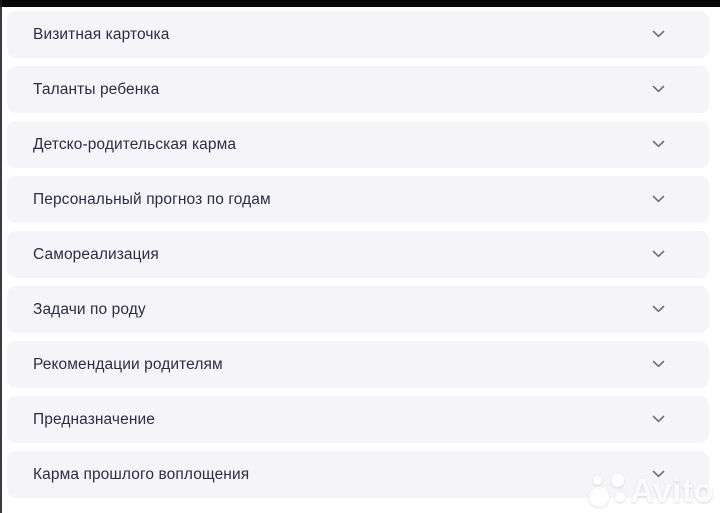 This screenshot has height=513, width=720. Describe the element at coordinates (358, 34) in the screenshot. I see `accordion-item-business-card: Визитная карточка` at that location.